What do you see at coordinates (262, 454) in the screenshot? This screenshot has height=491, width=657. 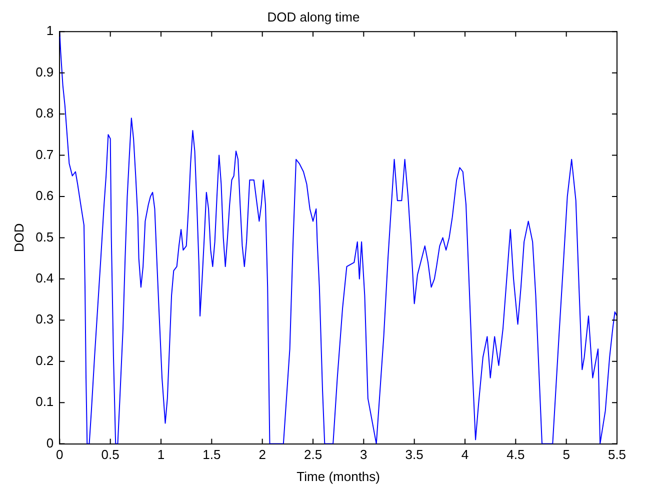 I see `x-tick-label: 2` at bounding box center [262, 454].